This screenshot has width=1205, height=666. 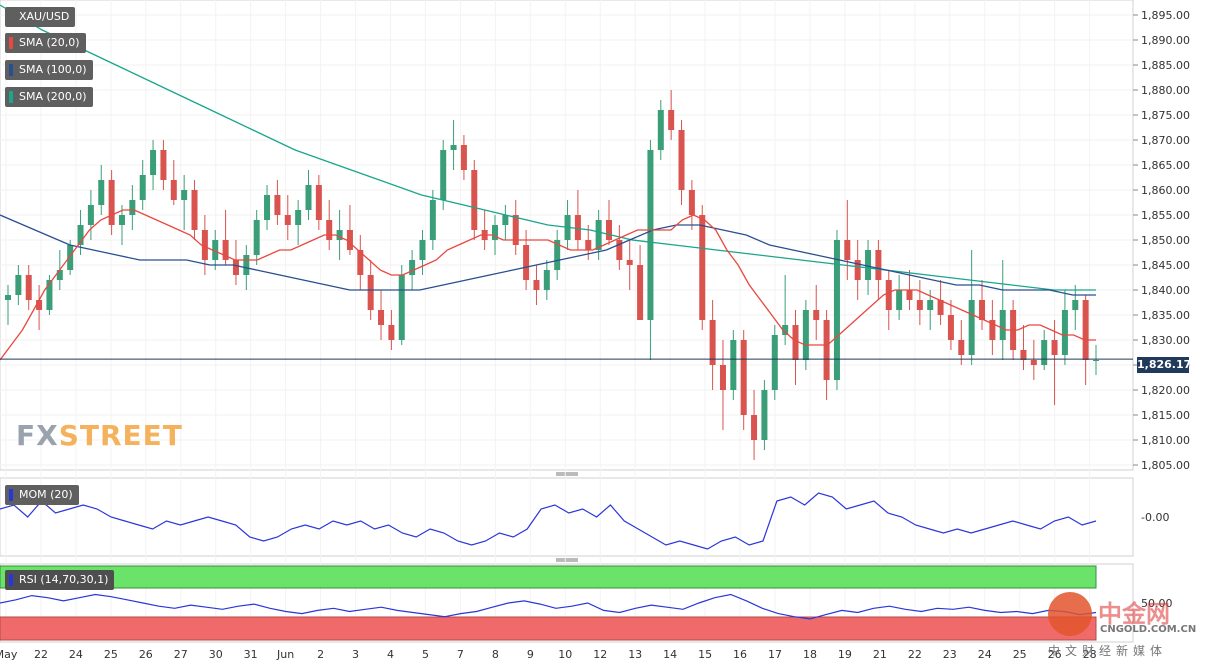 I want to click on x-tick-label: 14, so click(x=670, y=654).